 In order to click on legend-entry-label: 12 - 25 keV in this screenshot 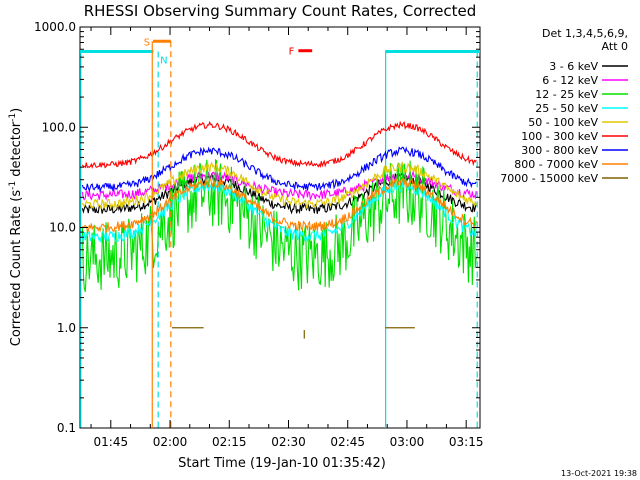, I will do `click(566, 94)`.